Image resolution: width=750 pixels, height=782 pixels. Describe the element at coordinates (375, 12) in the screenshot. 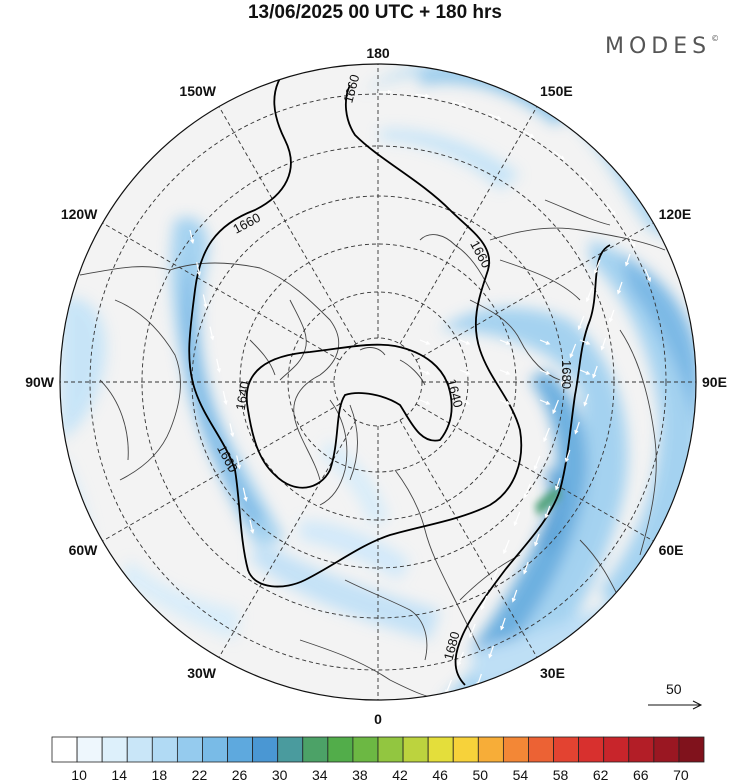

I see `map-title: 13/06/2025 00 UTC + 180 hrs` at that location.